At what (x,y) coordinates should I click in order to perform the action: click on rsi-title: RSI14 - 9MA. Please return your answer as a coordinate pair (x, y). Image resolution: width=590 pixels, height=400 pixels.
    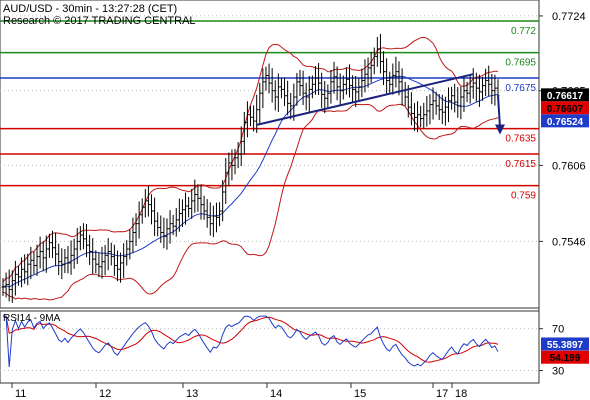
    Looking at the image, I should click on (32, 318).